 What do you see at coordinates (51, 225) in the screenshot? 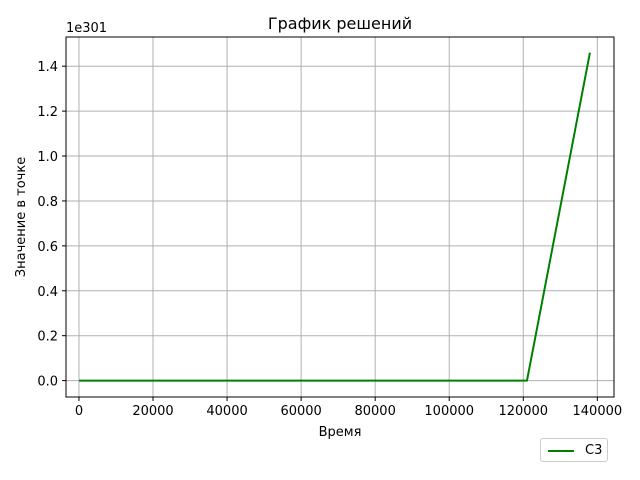
I see `y-axis-ticks: 0.0 0.2 0.4 0.6 0.8 1.0 1.2 1.4` at bounding box center [51, 225].